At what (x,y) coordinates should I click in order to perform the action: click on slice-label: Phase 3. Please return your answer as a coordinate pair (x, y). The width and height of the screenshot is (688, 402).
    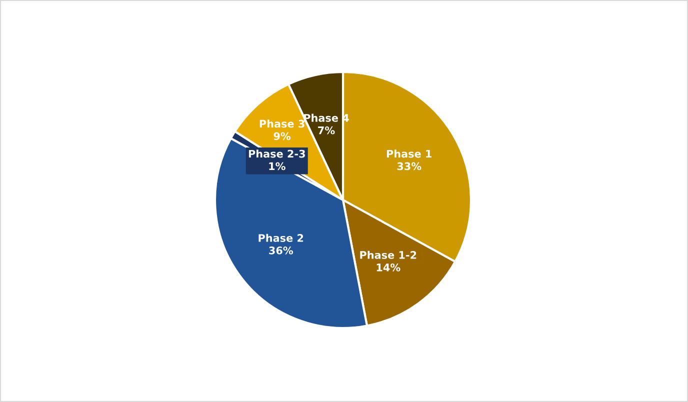
    Looking at the image, I should click on (282, 124).